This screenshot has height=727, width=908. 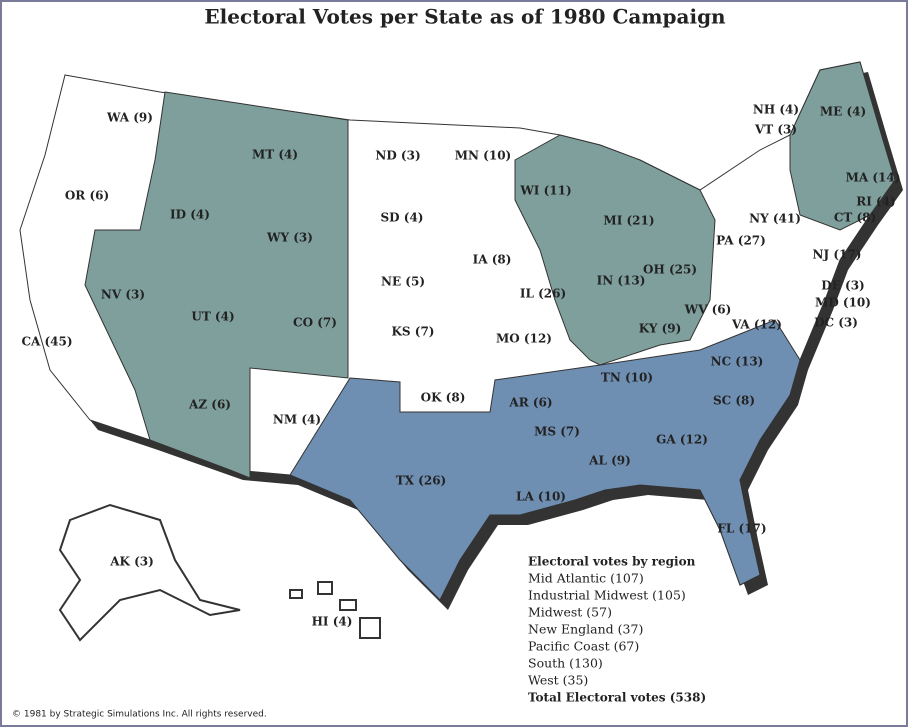 I want to click on state-label: AL (9), so click(x=609, y=461).